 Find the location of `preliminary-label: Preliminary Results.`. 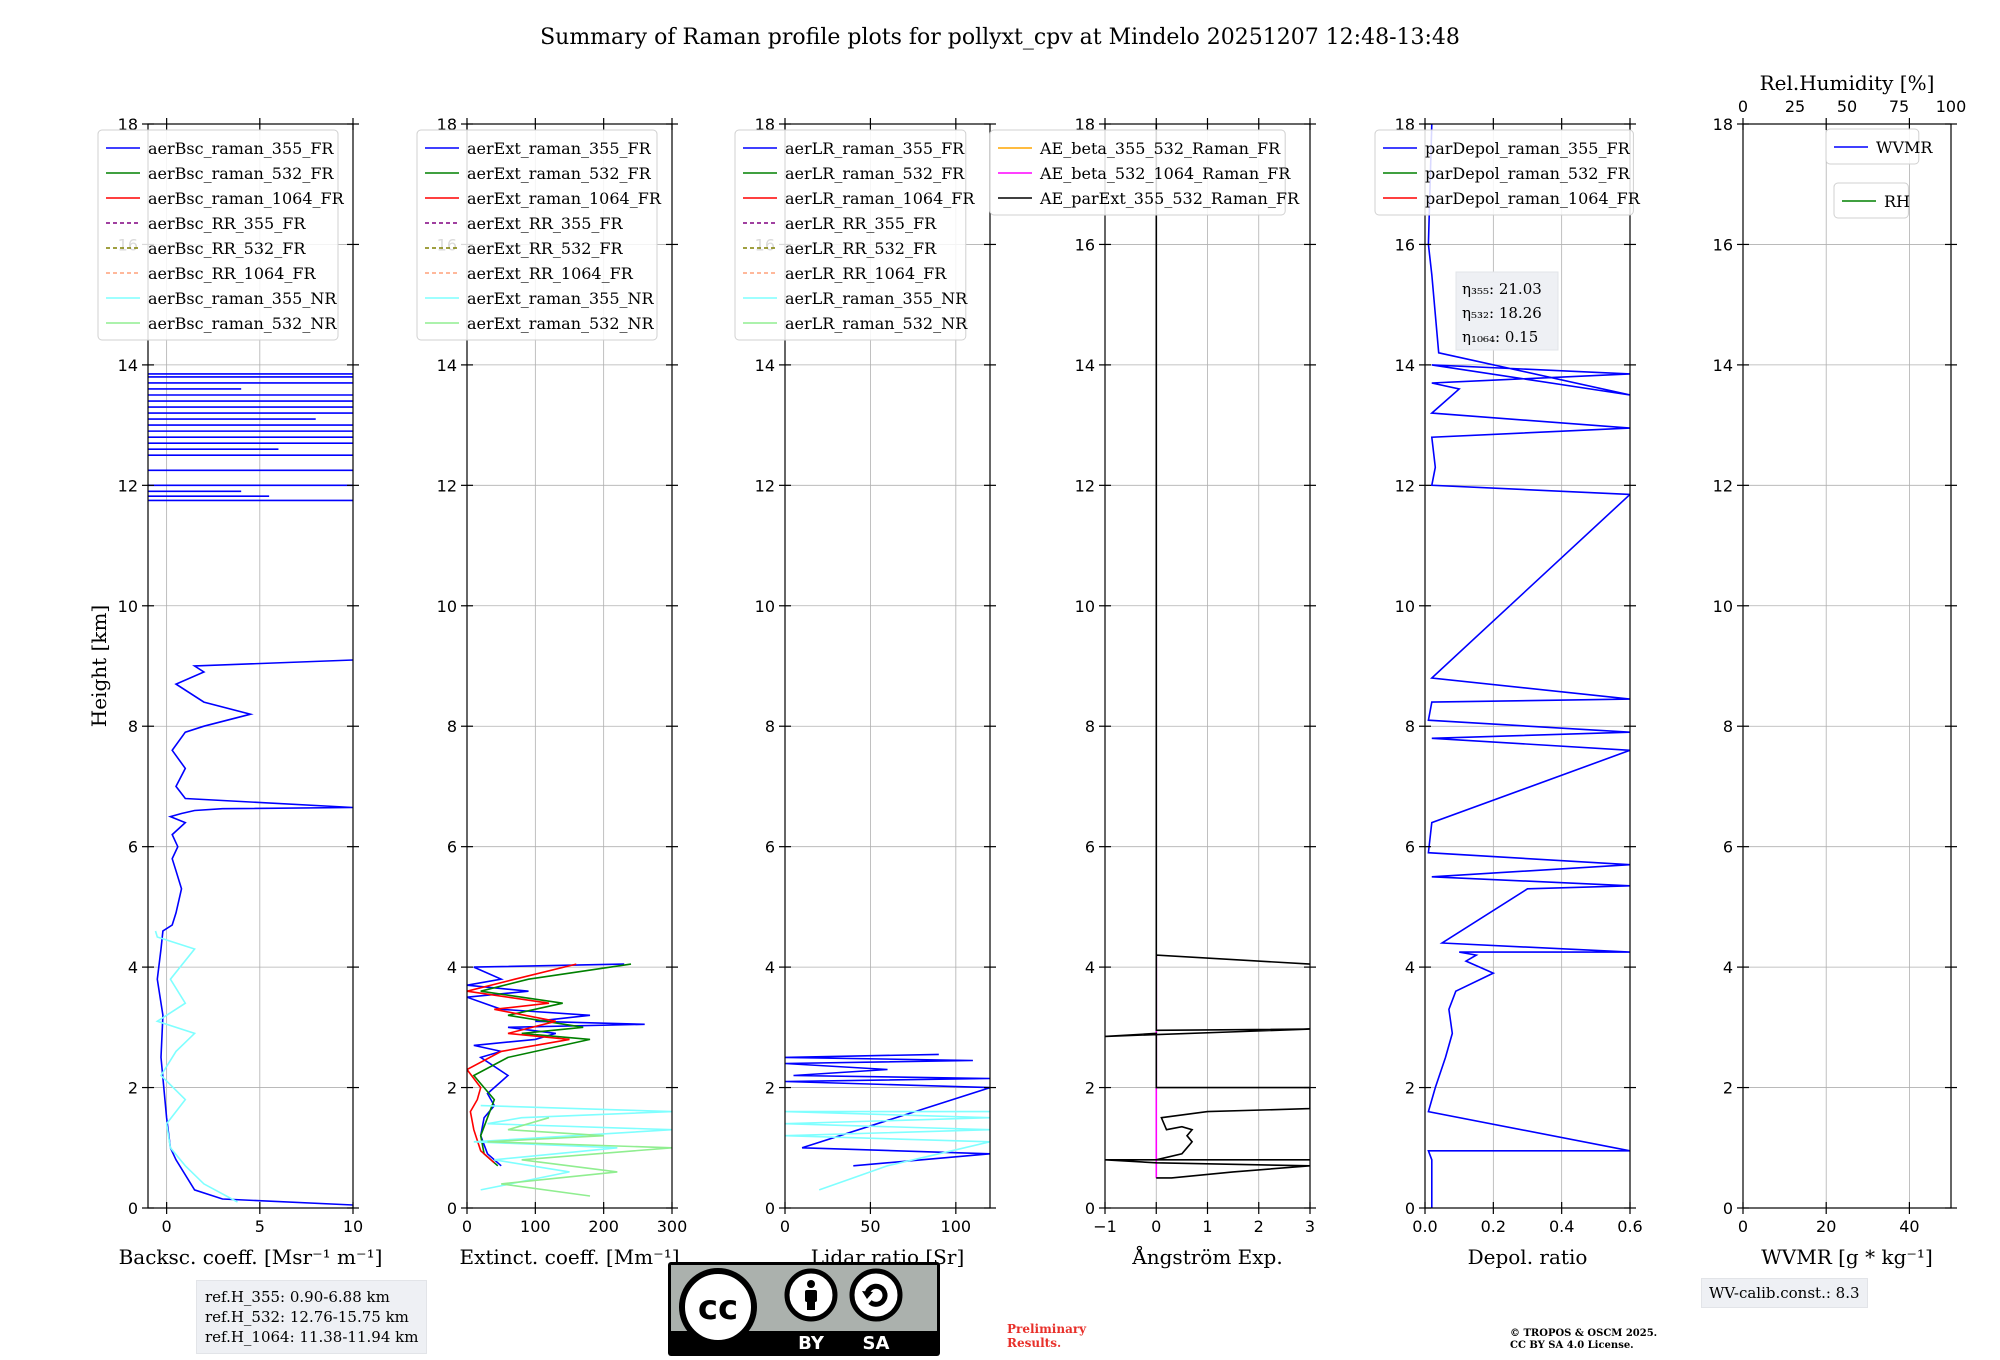

preliminary-label: Preliminary Results. is located at coordinates (1046, 1336).